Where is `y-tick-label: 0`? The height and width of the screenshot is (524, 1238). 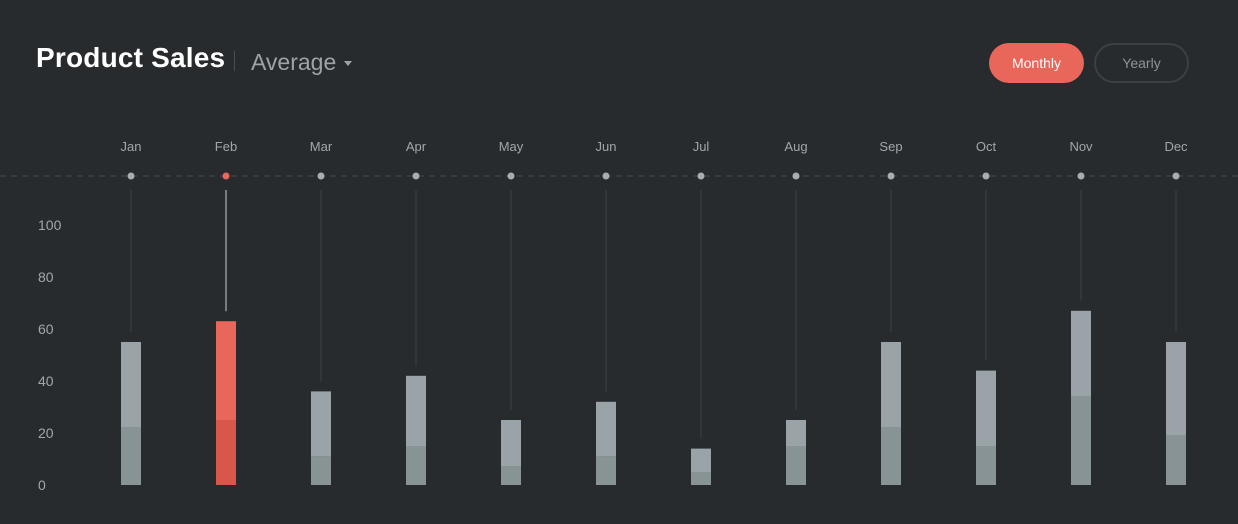 y-tick-label: 0 is located at coordinates (42, 485).